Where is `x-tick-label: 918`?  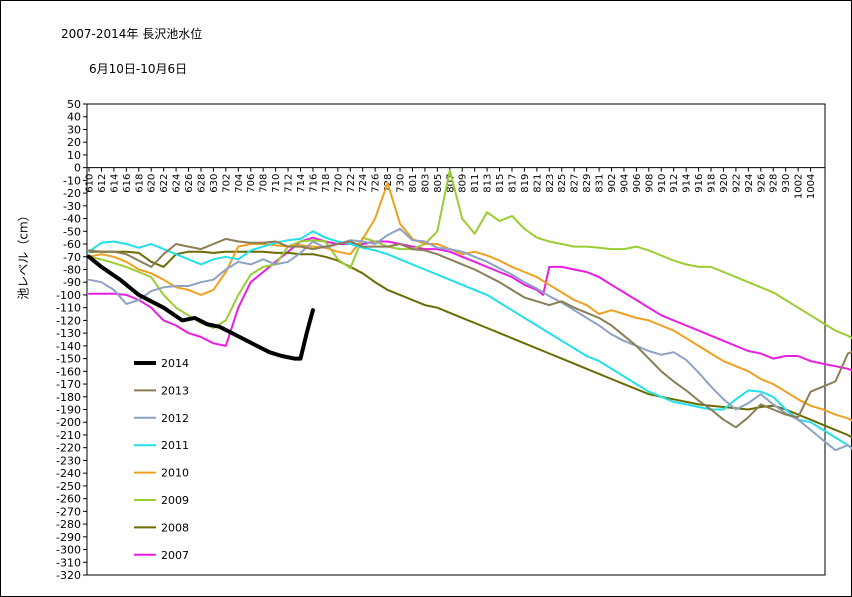
x-tick-label: 918 is located at coordinates (712, 183).